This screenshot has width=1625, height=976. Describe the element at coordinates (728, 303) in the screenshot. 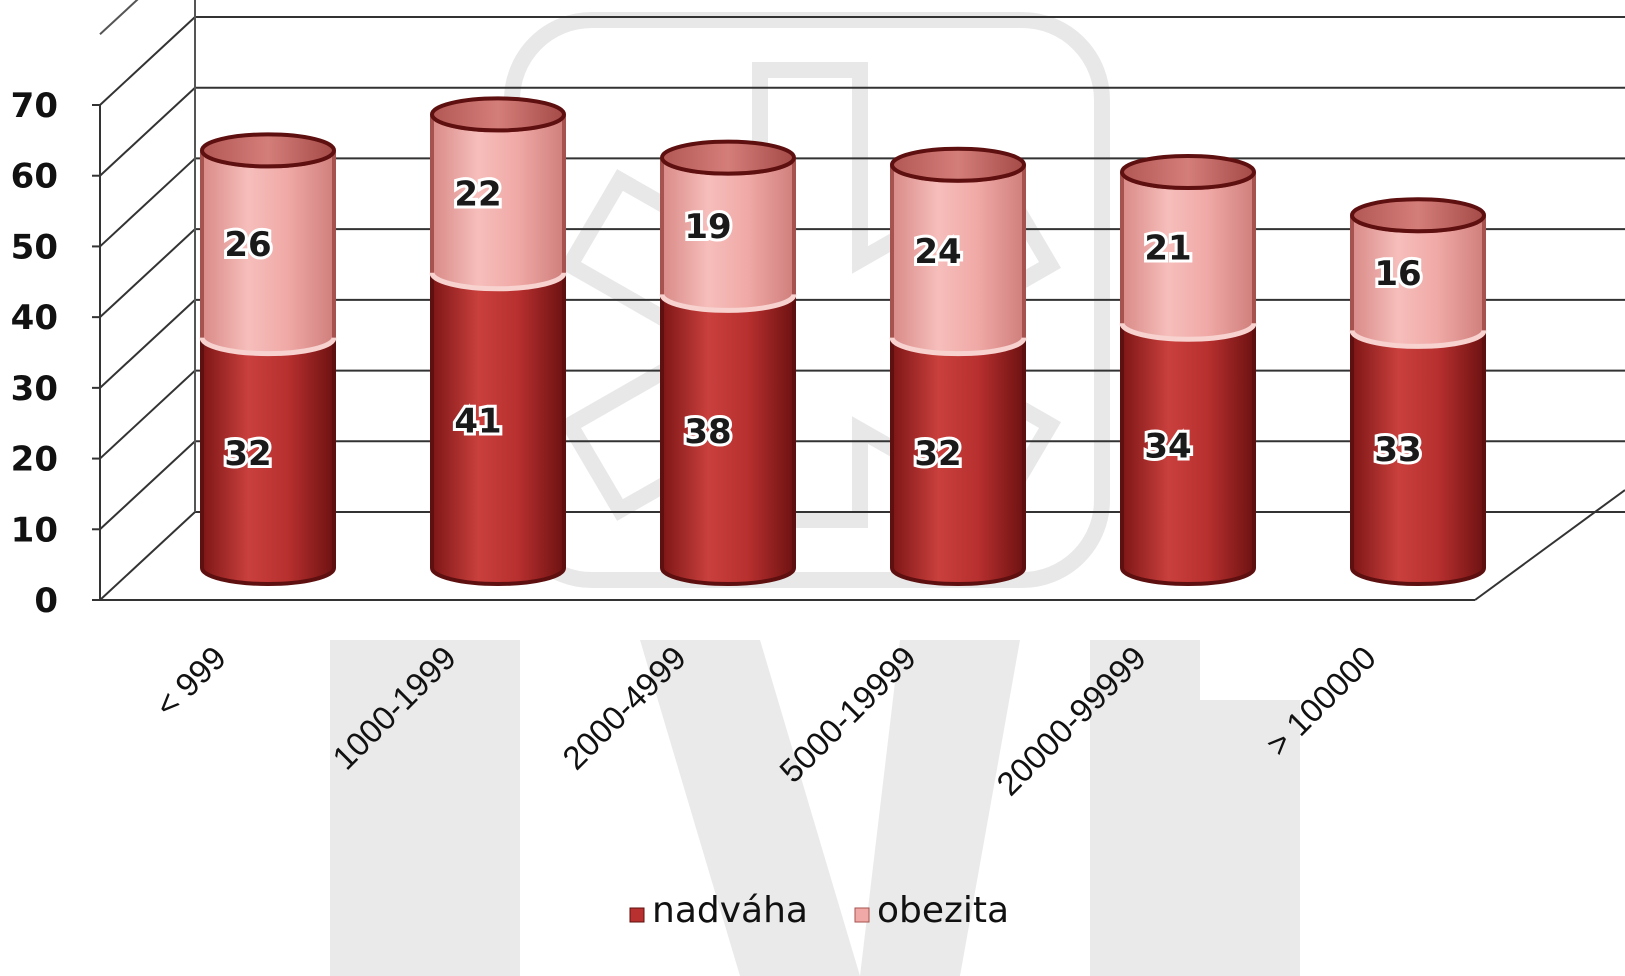

I see `bar-2-seam` at that location.